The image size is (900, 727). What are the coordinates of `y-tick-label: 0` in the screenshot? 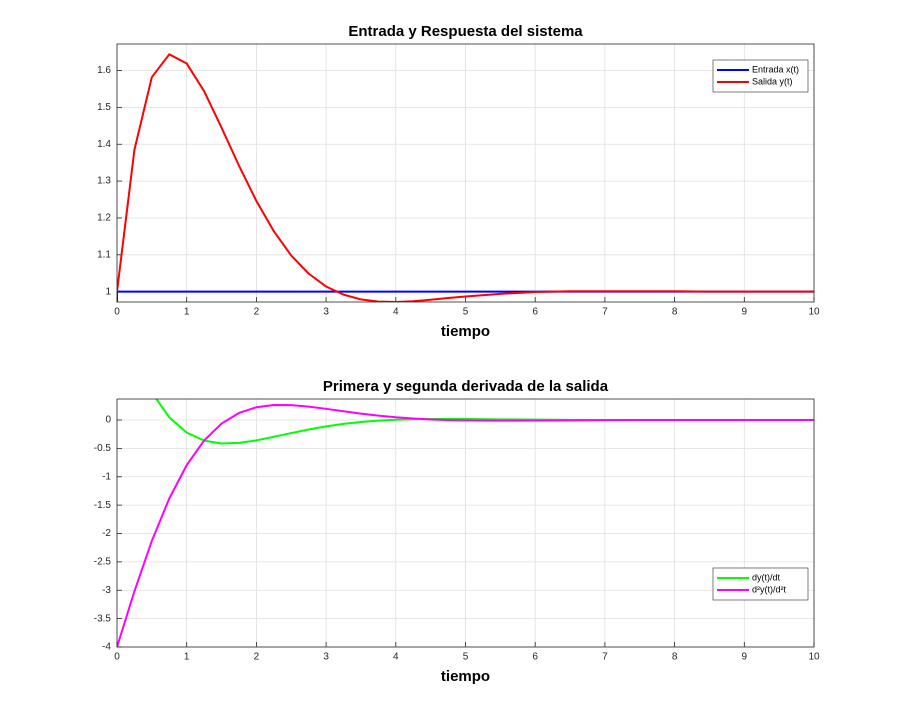 It's located at (108, 420).